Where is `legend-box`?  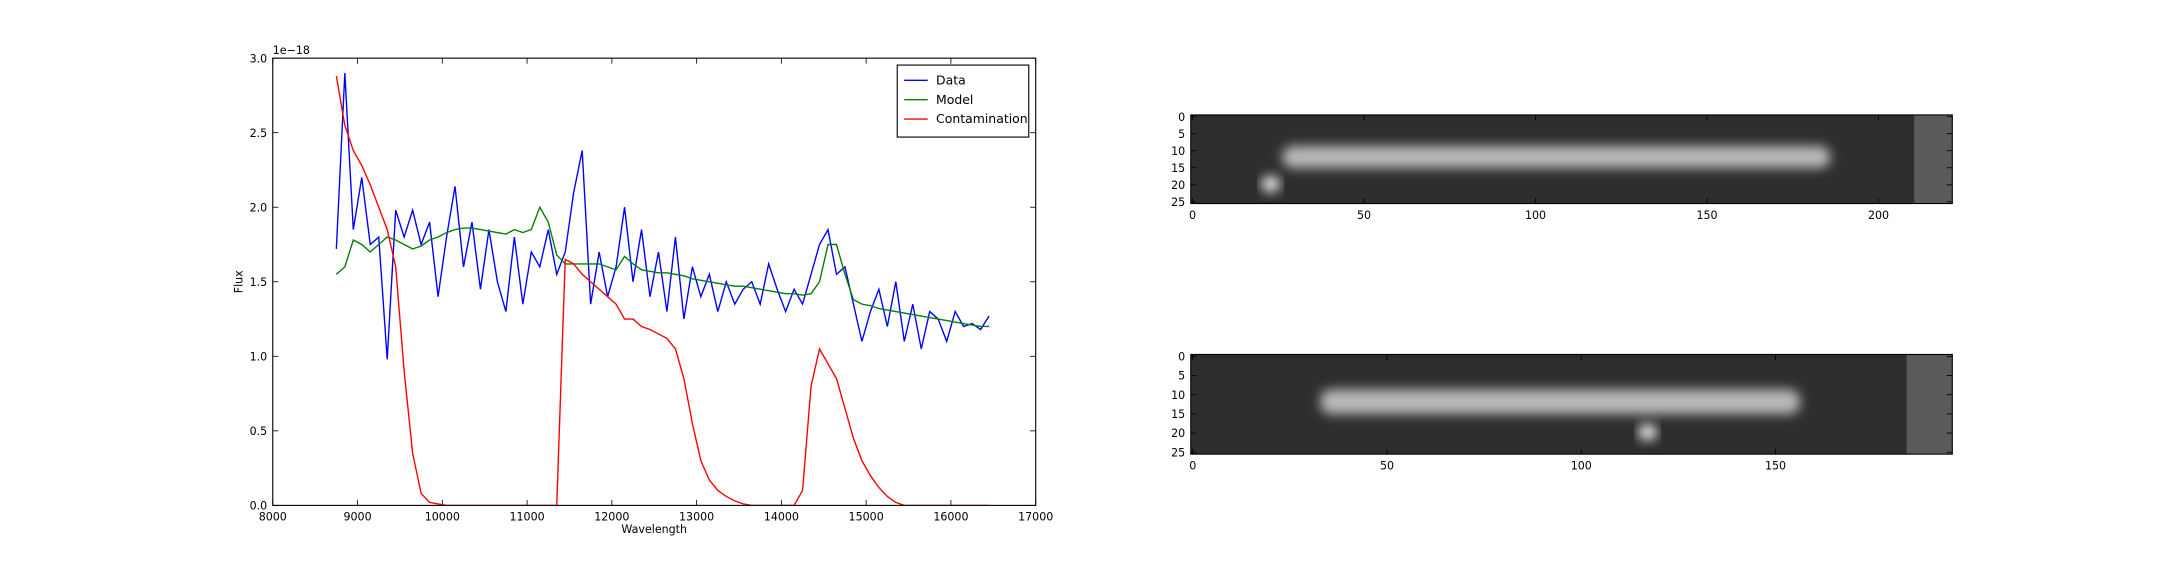 legend-box is located at coordinates (963, 101).